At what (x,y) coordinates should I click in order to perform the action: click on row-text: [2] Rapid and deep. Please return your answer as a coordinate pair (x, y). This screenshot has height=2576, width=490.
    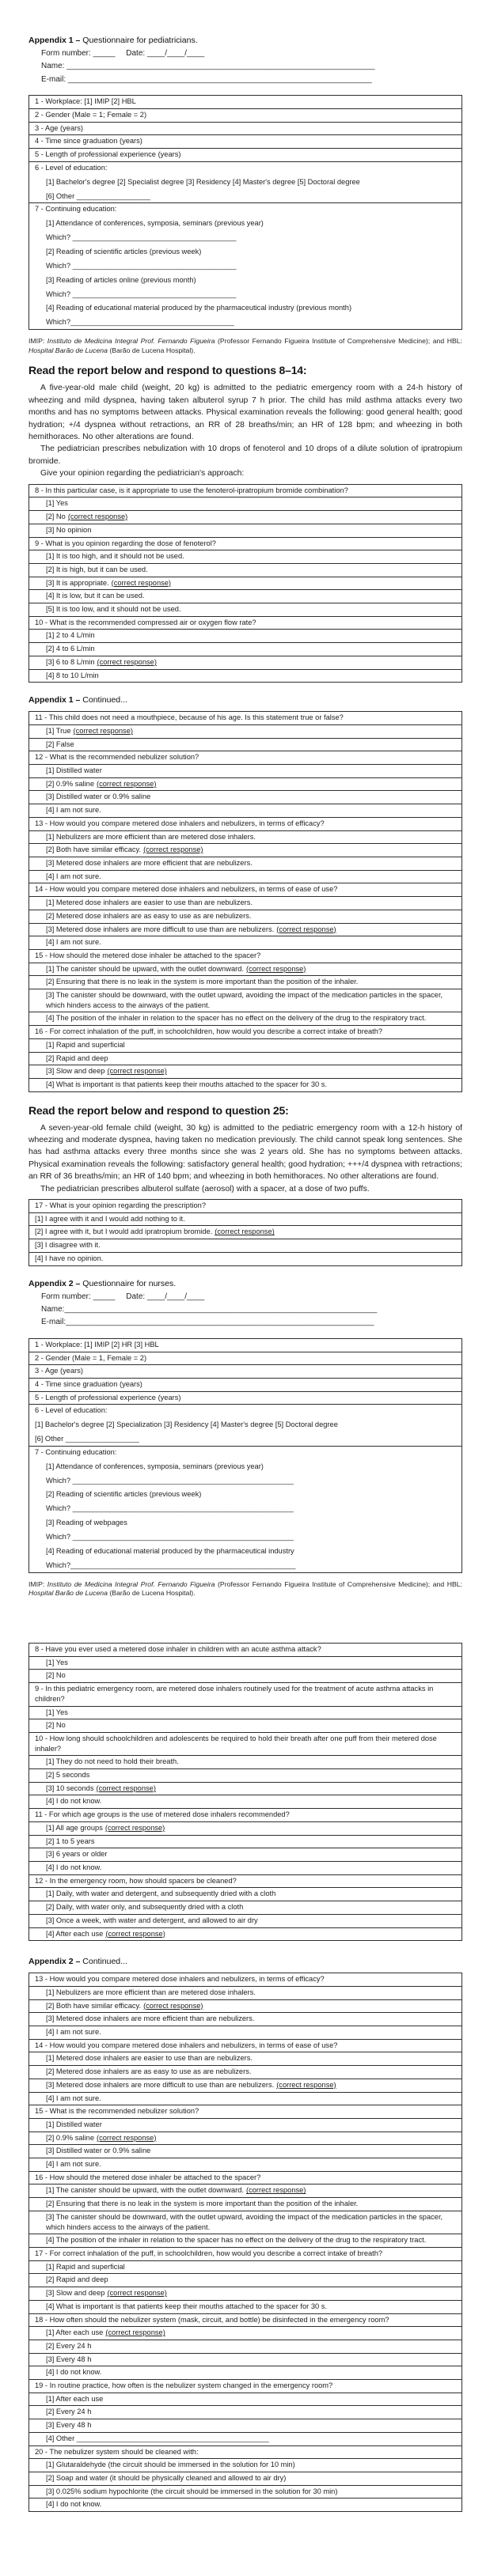
    Looking at the image, I should click on (77, 2279).